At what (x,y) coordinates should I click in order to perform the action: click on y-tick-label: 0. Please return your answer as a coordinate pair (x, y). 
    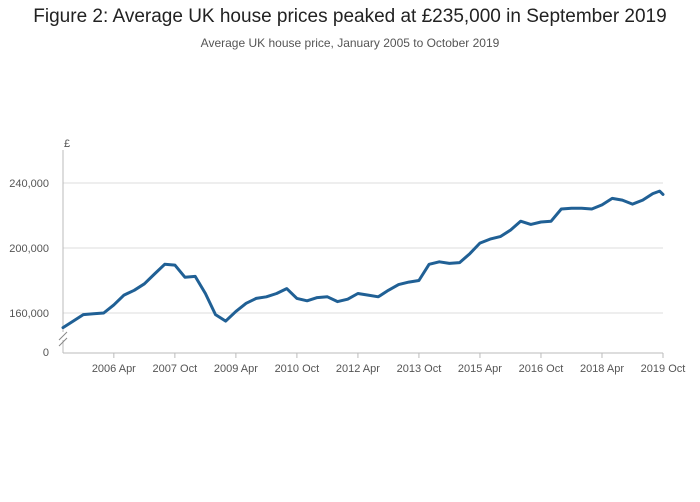
    Looking at the image, I should click on (46, 353).